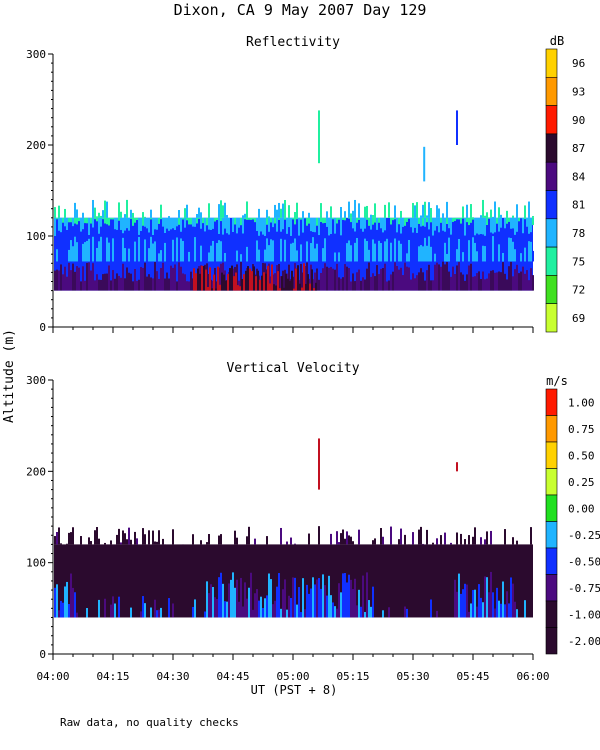 The image size is (600, 750). Describe the element at coordinates (532, 676) in the screenshot. I see `x-tick-label: 06:00` at that location.